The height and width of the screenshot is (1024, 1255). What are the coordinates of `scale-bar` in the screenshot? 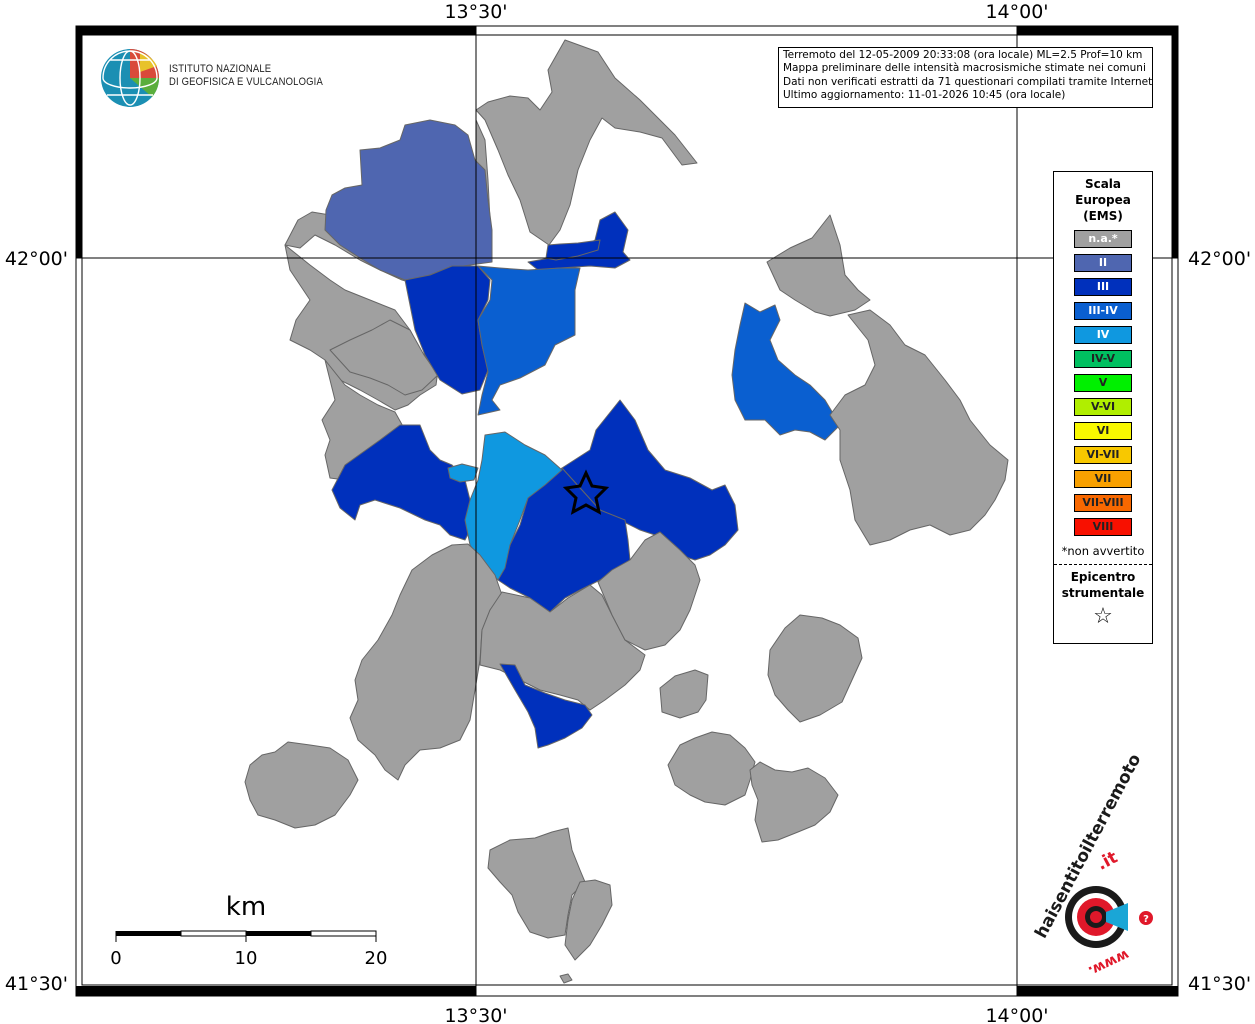 It's located at (246, 936).